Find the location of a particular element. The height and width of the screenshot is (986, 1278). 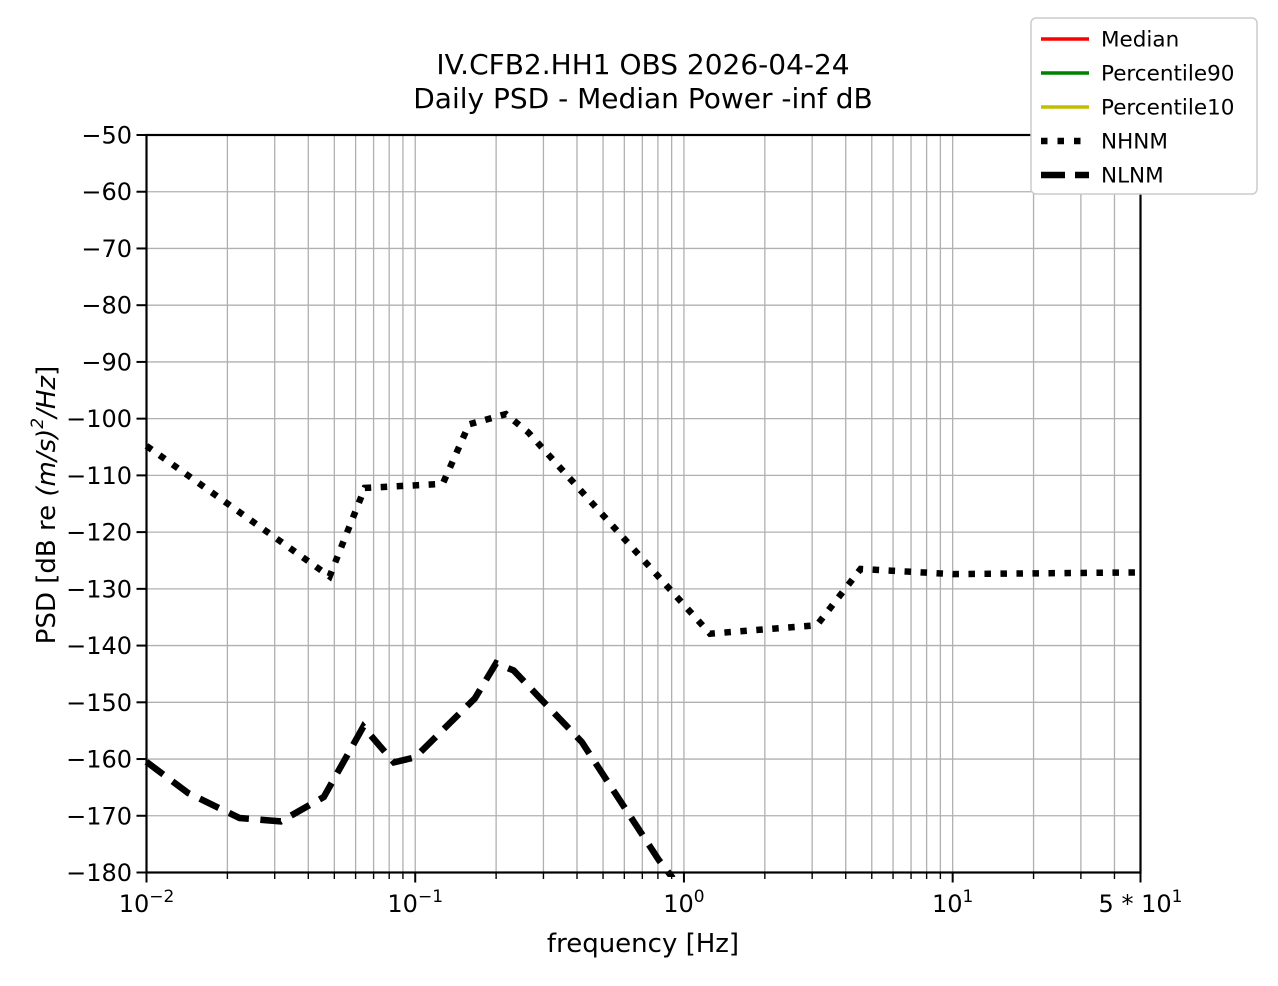

y-tick-label: −170 is located at coordinates (99, 816).